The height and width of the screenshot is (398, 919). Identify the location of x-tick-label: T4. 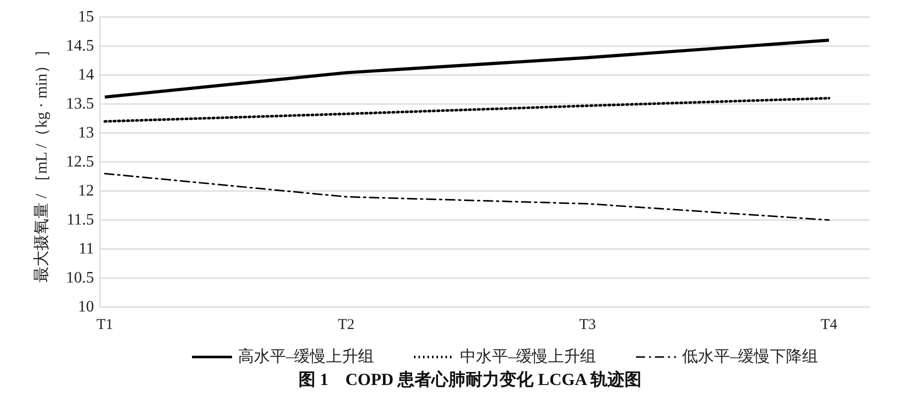
(829, 325).